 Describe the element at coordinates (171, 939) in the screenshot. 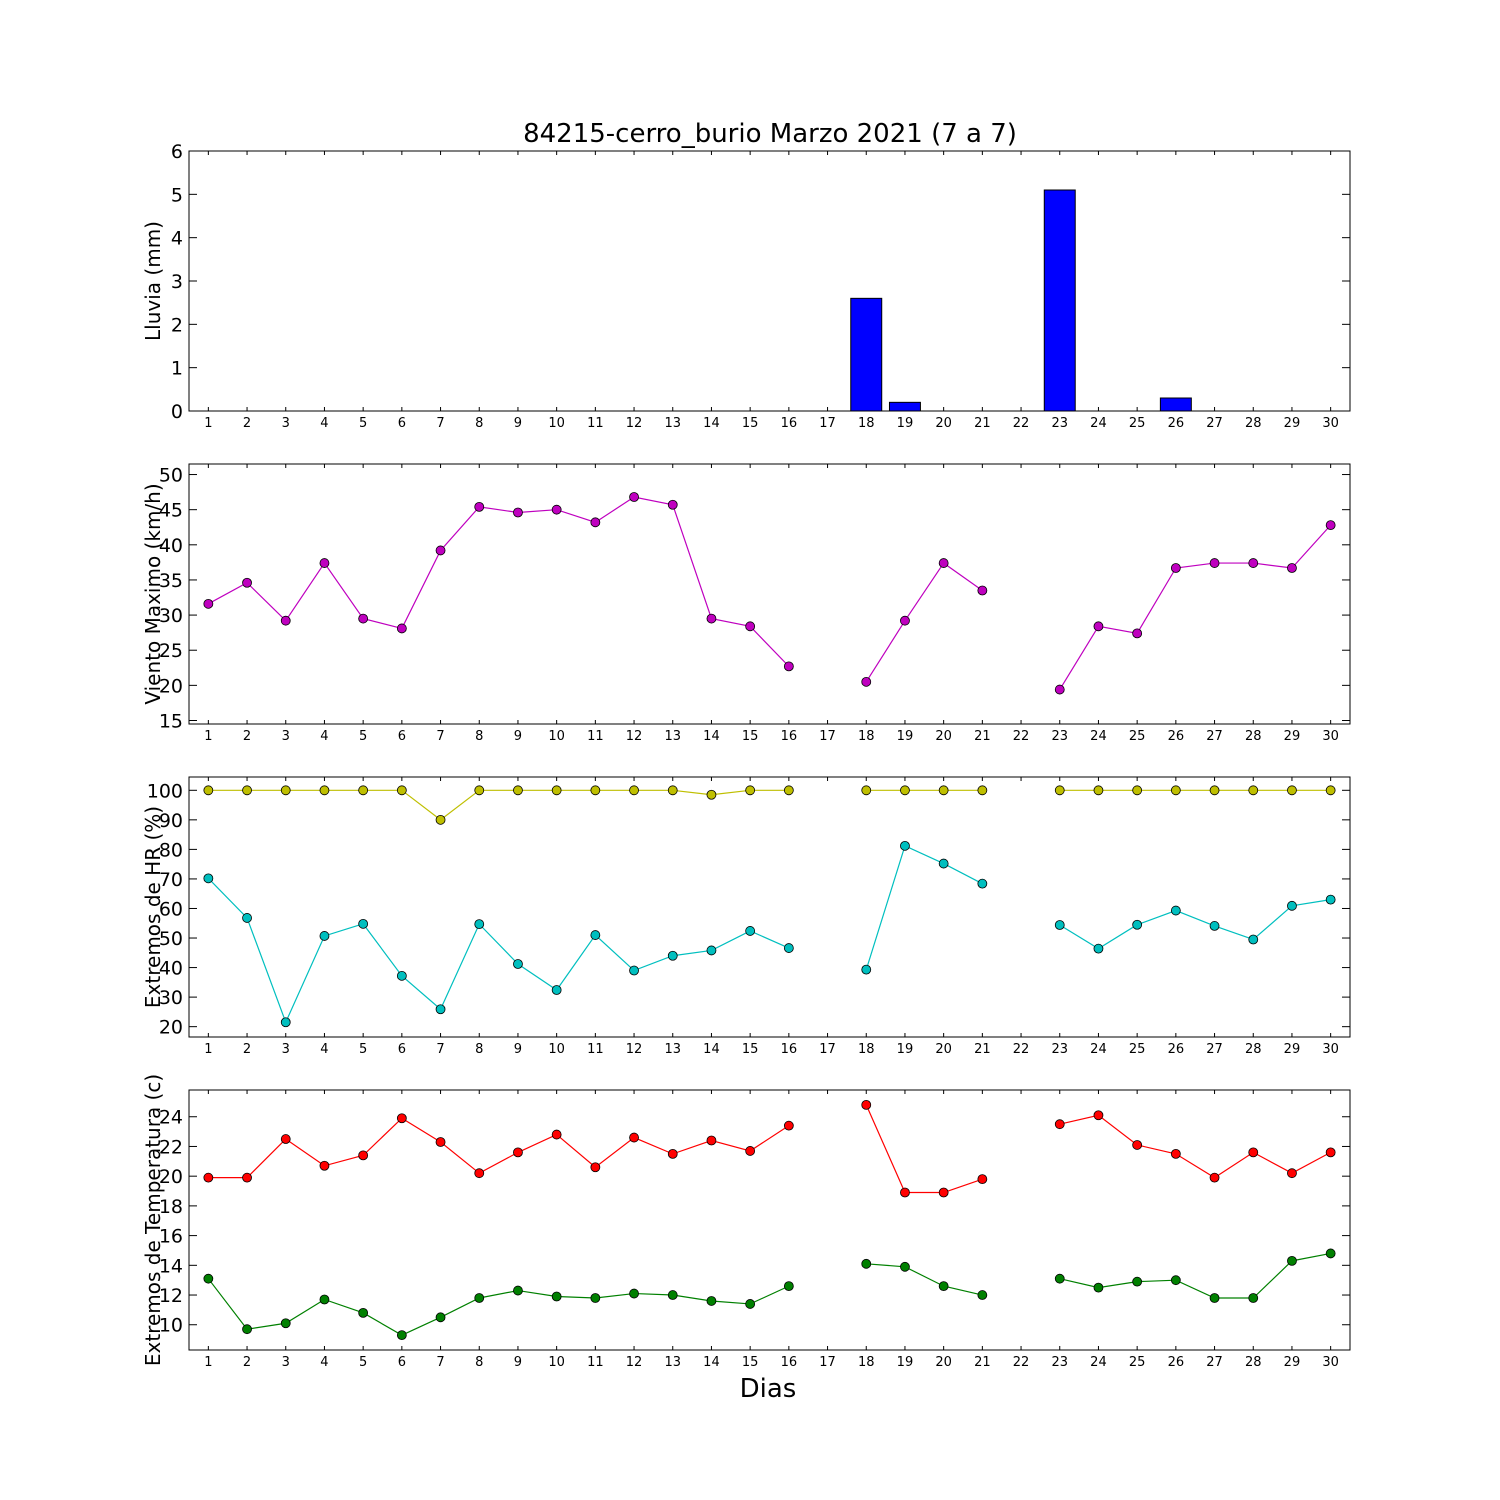

I see `y-tick-label: 50` at that location.